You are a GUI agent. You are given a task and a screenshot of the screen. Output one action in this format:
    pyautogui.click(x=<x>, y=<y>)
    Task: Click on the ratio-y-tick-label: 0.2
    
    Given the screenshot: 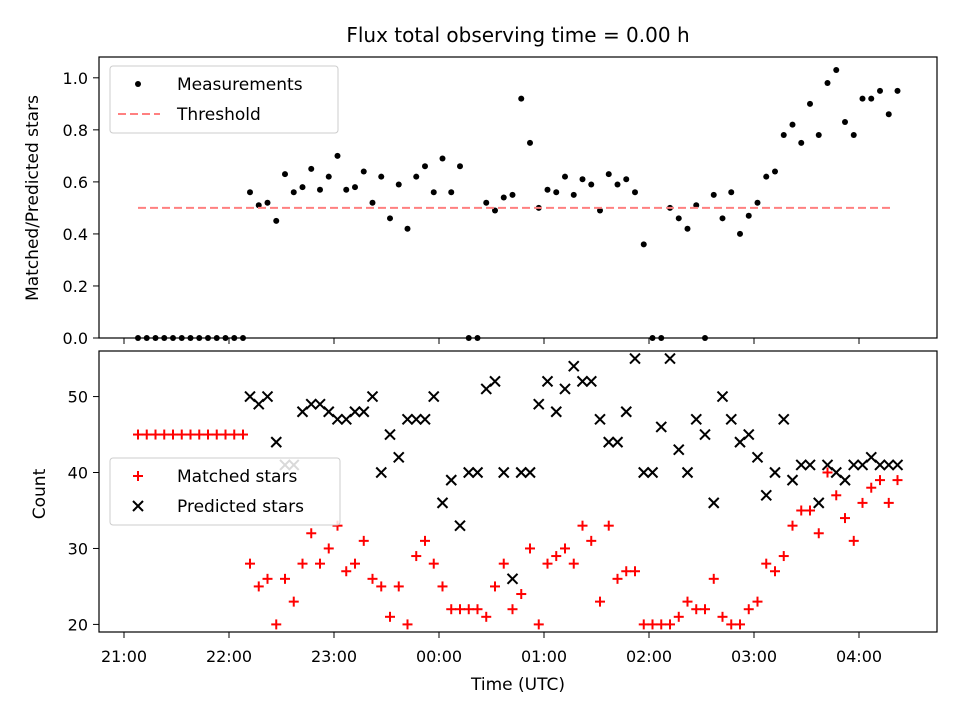 What is the action you would take?
    pyautogui.click(x=75, y=286)
    